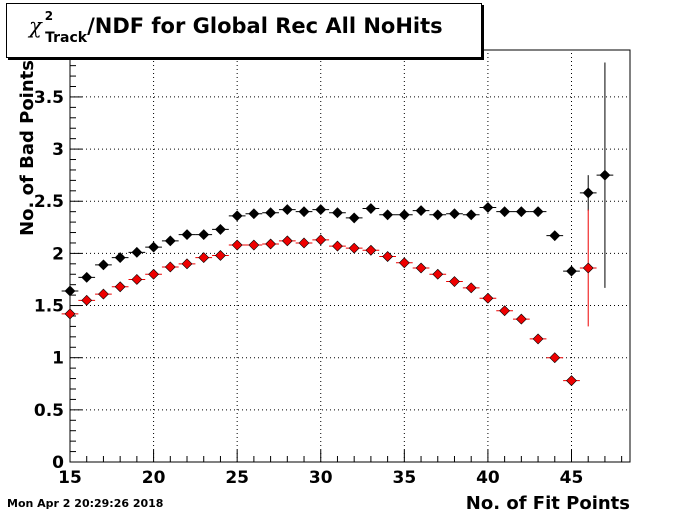 The width and height of the screenshot is (700, 514). I want to click on x-tick-label: 45, so click(572, 478).